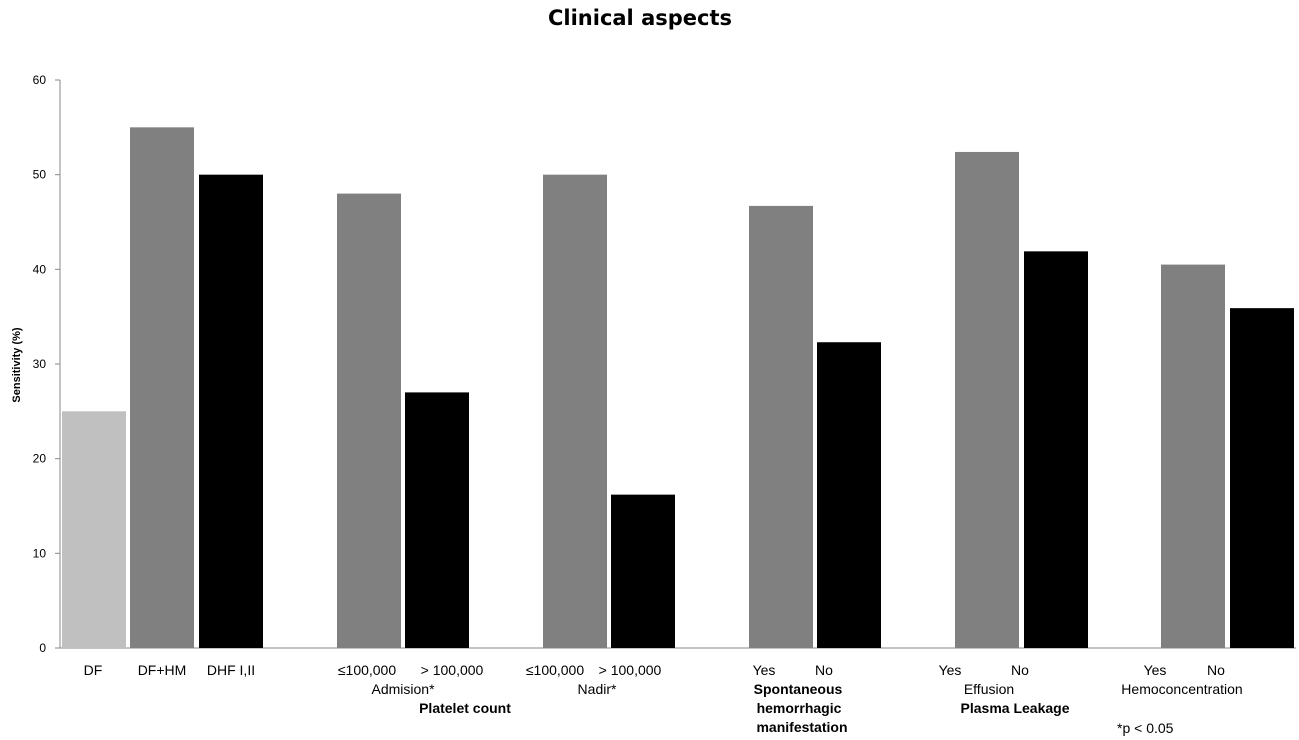 The width and height of the screenshot is (1299, 740). Describe the element at coordinates (1145, 728) in the screenshot. I see `significance-note: *p < 0.05` at that location.